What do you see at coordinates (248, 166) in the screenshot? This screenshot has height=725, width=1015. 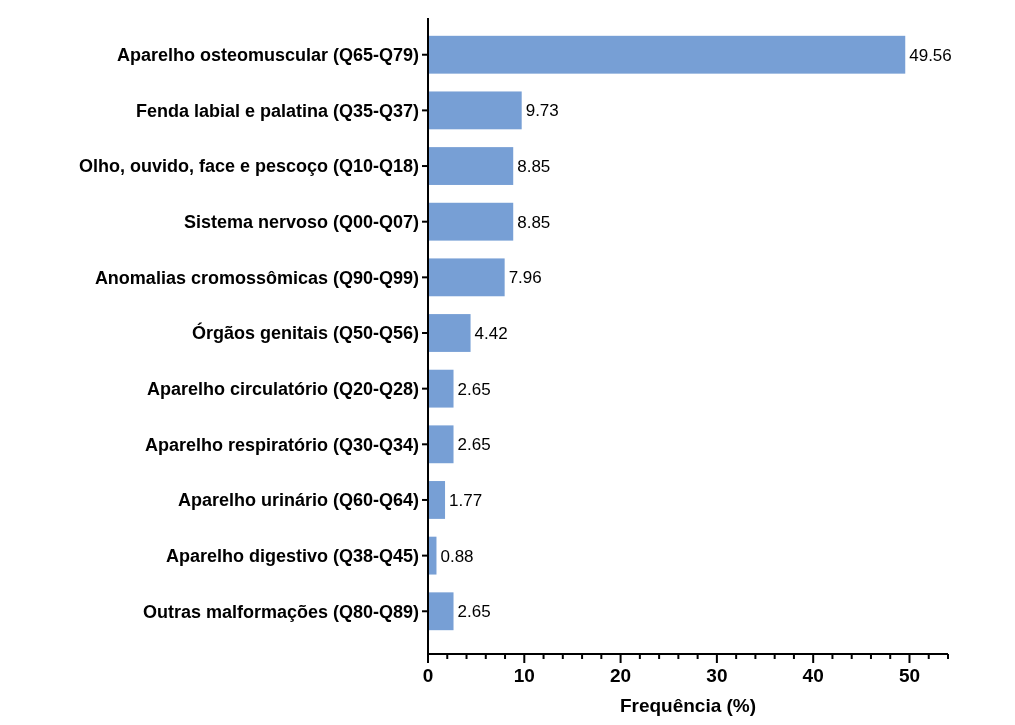 I see `y-tick-label: Olho, ouvido, face e pescoço (Q10-Q18)` at bounding box center [248, 166].